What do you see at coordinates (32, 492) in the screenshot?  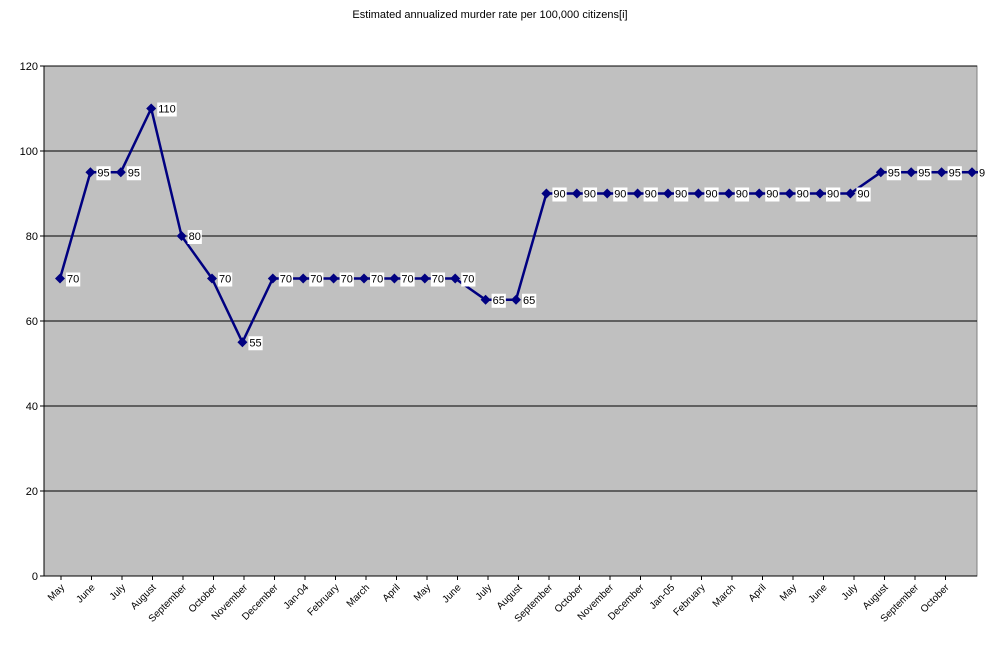 I see `y-tick-label: 20` at bounding box center [32, 492].